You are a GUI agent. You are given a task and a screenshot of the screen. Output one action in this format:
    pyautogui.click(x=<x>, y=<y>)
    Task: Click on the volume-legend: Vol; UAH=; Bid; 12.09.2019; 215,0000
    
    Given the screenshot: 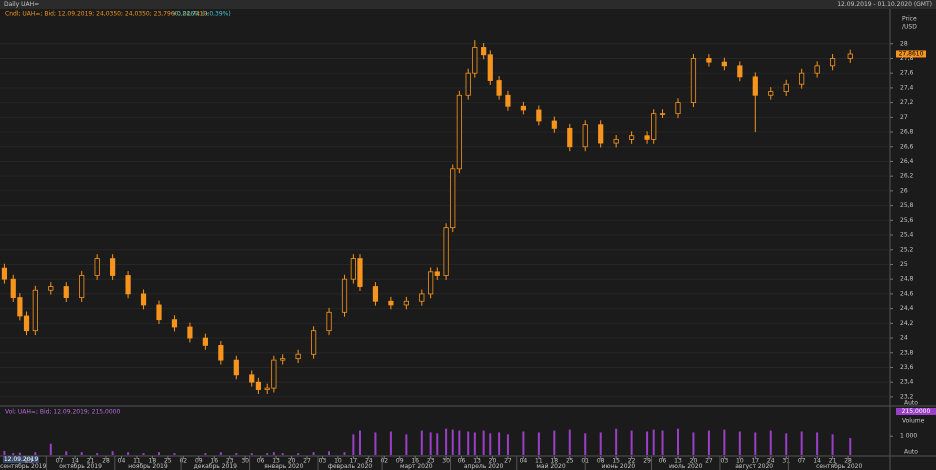 What is the action you would take?
    pyautogui.click(x=62, y=412)
    